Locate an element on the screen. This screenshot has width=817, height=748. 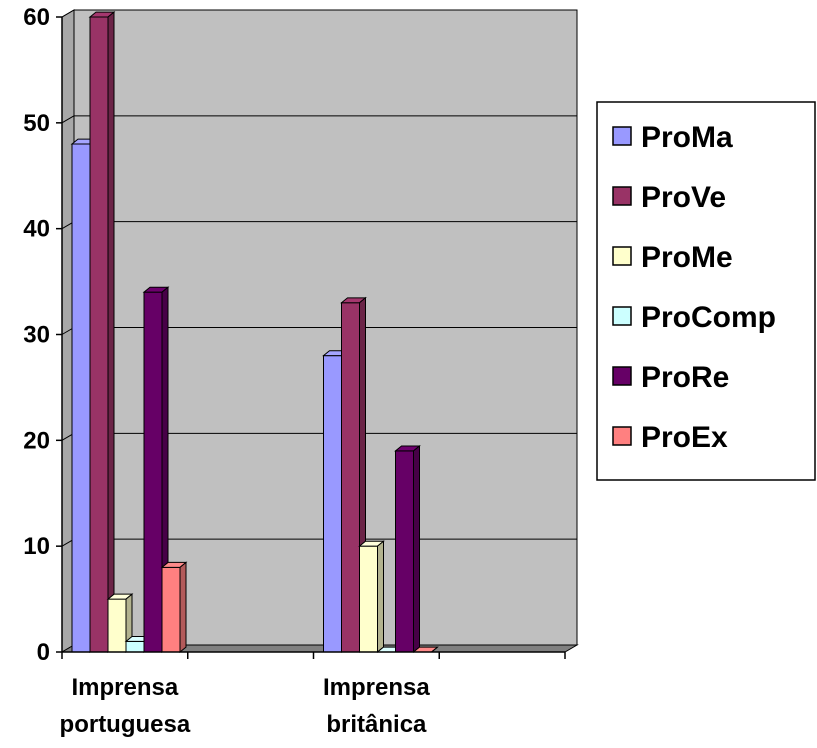
y-tick-label: 20 is located at coordinates (36, 440).